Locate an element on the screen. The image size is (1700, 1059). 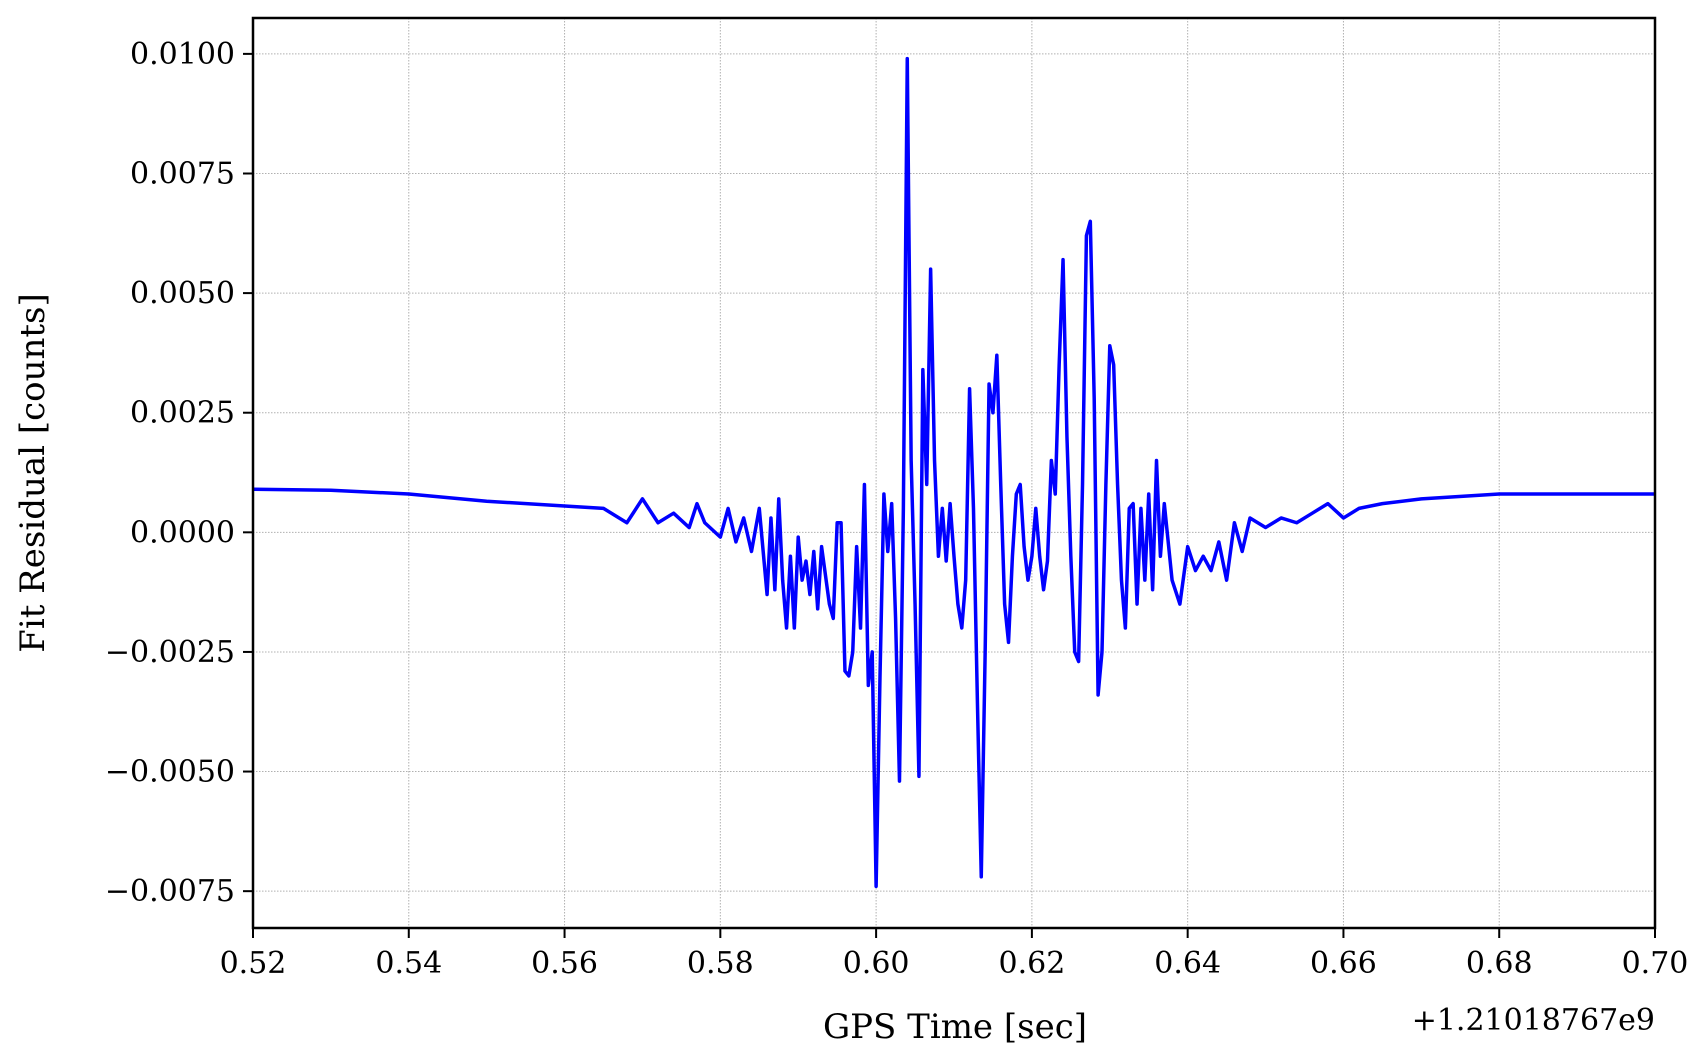
x-tick-label: 0.52 is located at coordinates (253, 963).